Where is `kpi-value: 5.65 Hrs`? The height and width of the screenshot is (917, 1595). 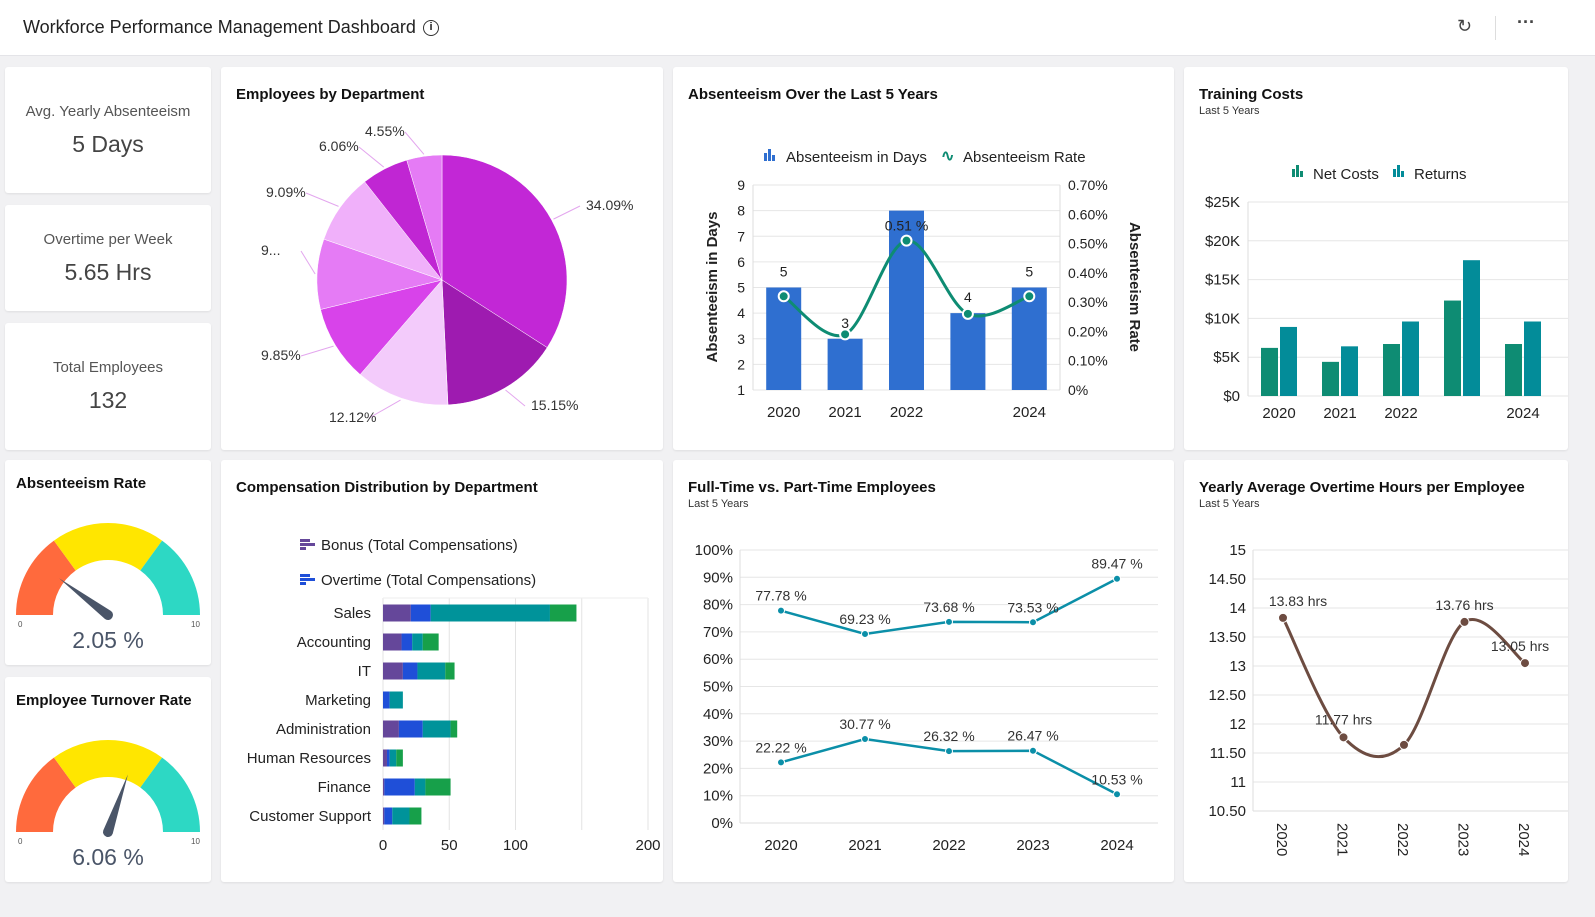 kpi-value: 5.65 Hrs is located at coordinates (108, 272).